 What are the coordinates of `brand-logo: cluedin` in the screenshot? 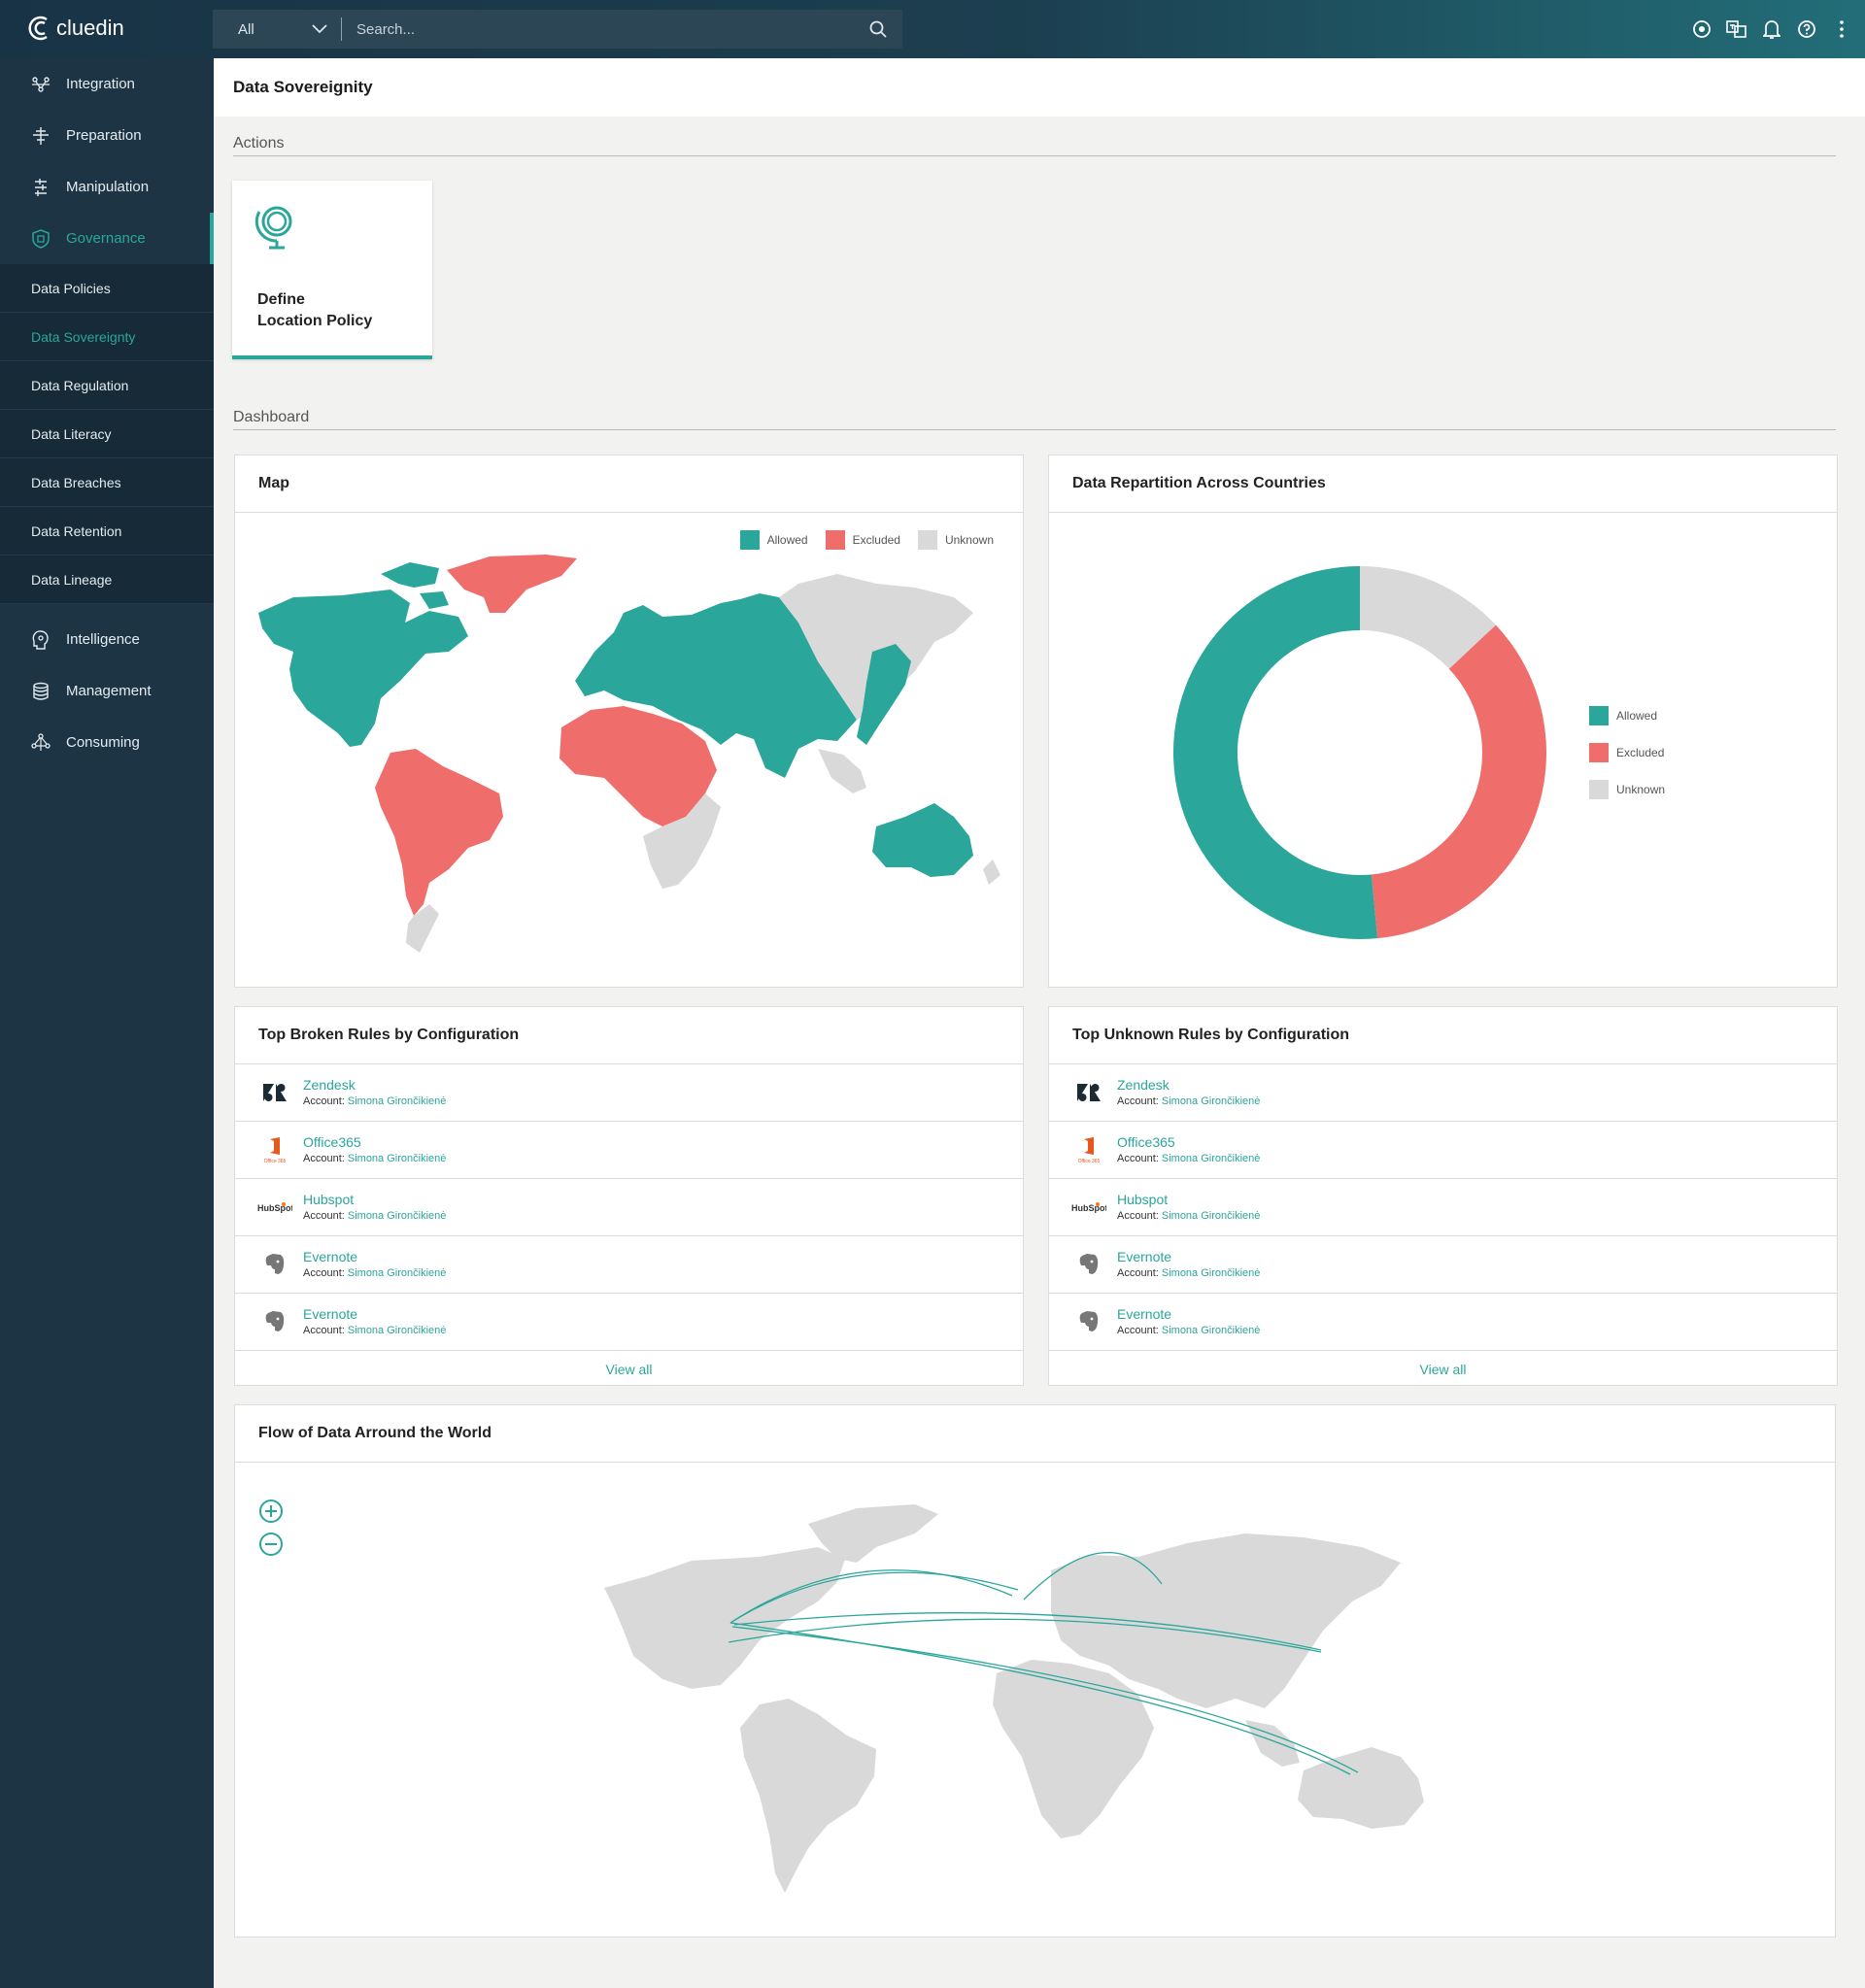 It's located at (75, 28).